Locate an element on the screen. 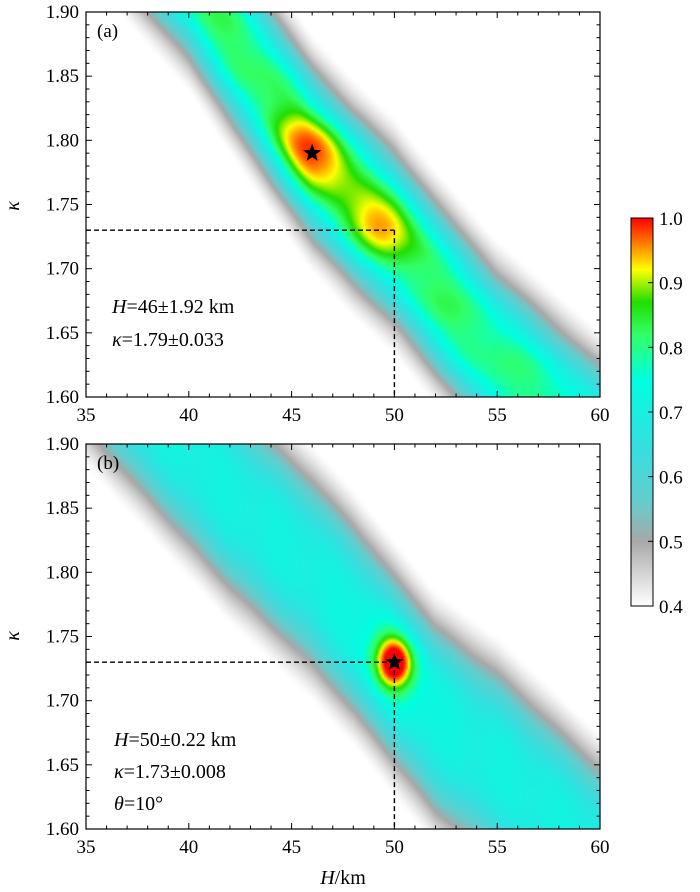 Image resolution: width=700 pixels, height=892 pixels. colorbar-ticks: 1.0 0.9 0.8 0.7 0.6 0.5 0.4 is located at coordinates (665, 413).